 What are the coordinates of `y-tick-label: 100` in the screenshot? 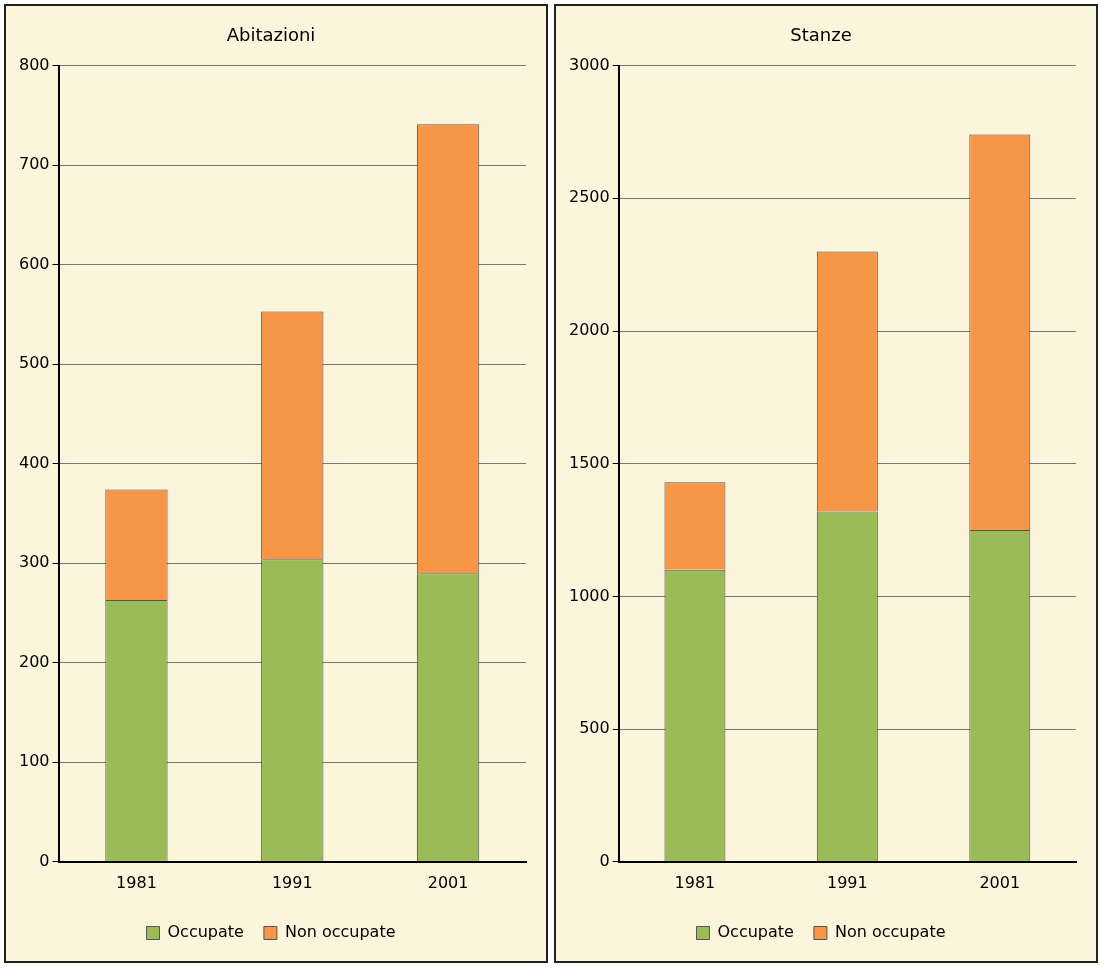 It's located at (34, 761).